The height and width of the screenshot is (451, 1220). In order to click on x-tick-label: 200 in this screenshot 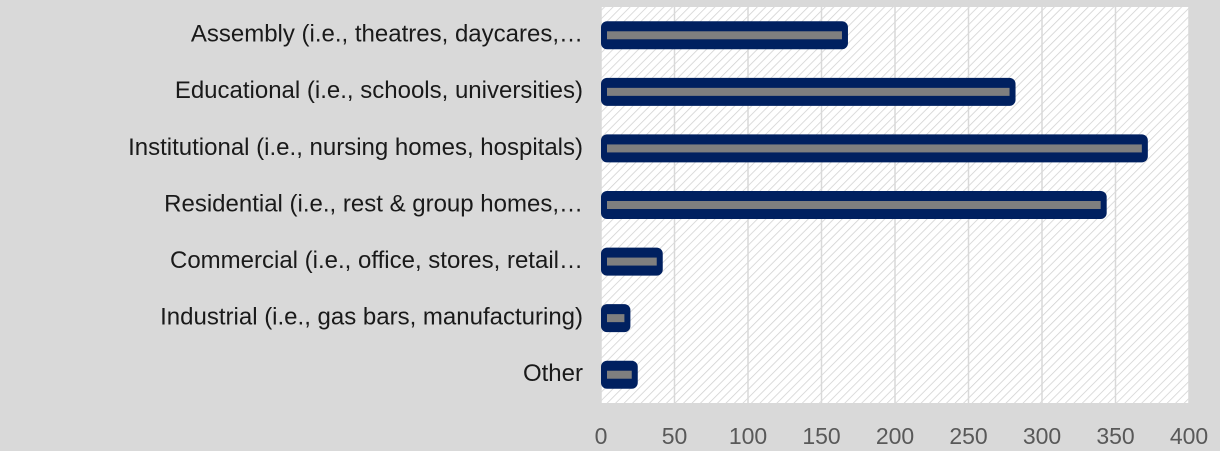, I will do `click(895, 436)`.